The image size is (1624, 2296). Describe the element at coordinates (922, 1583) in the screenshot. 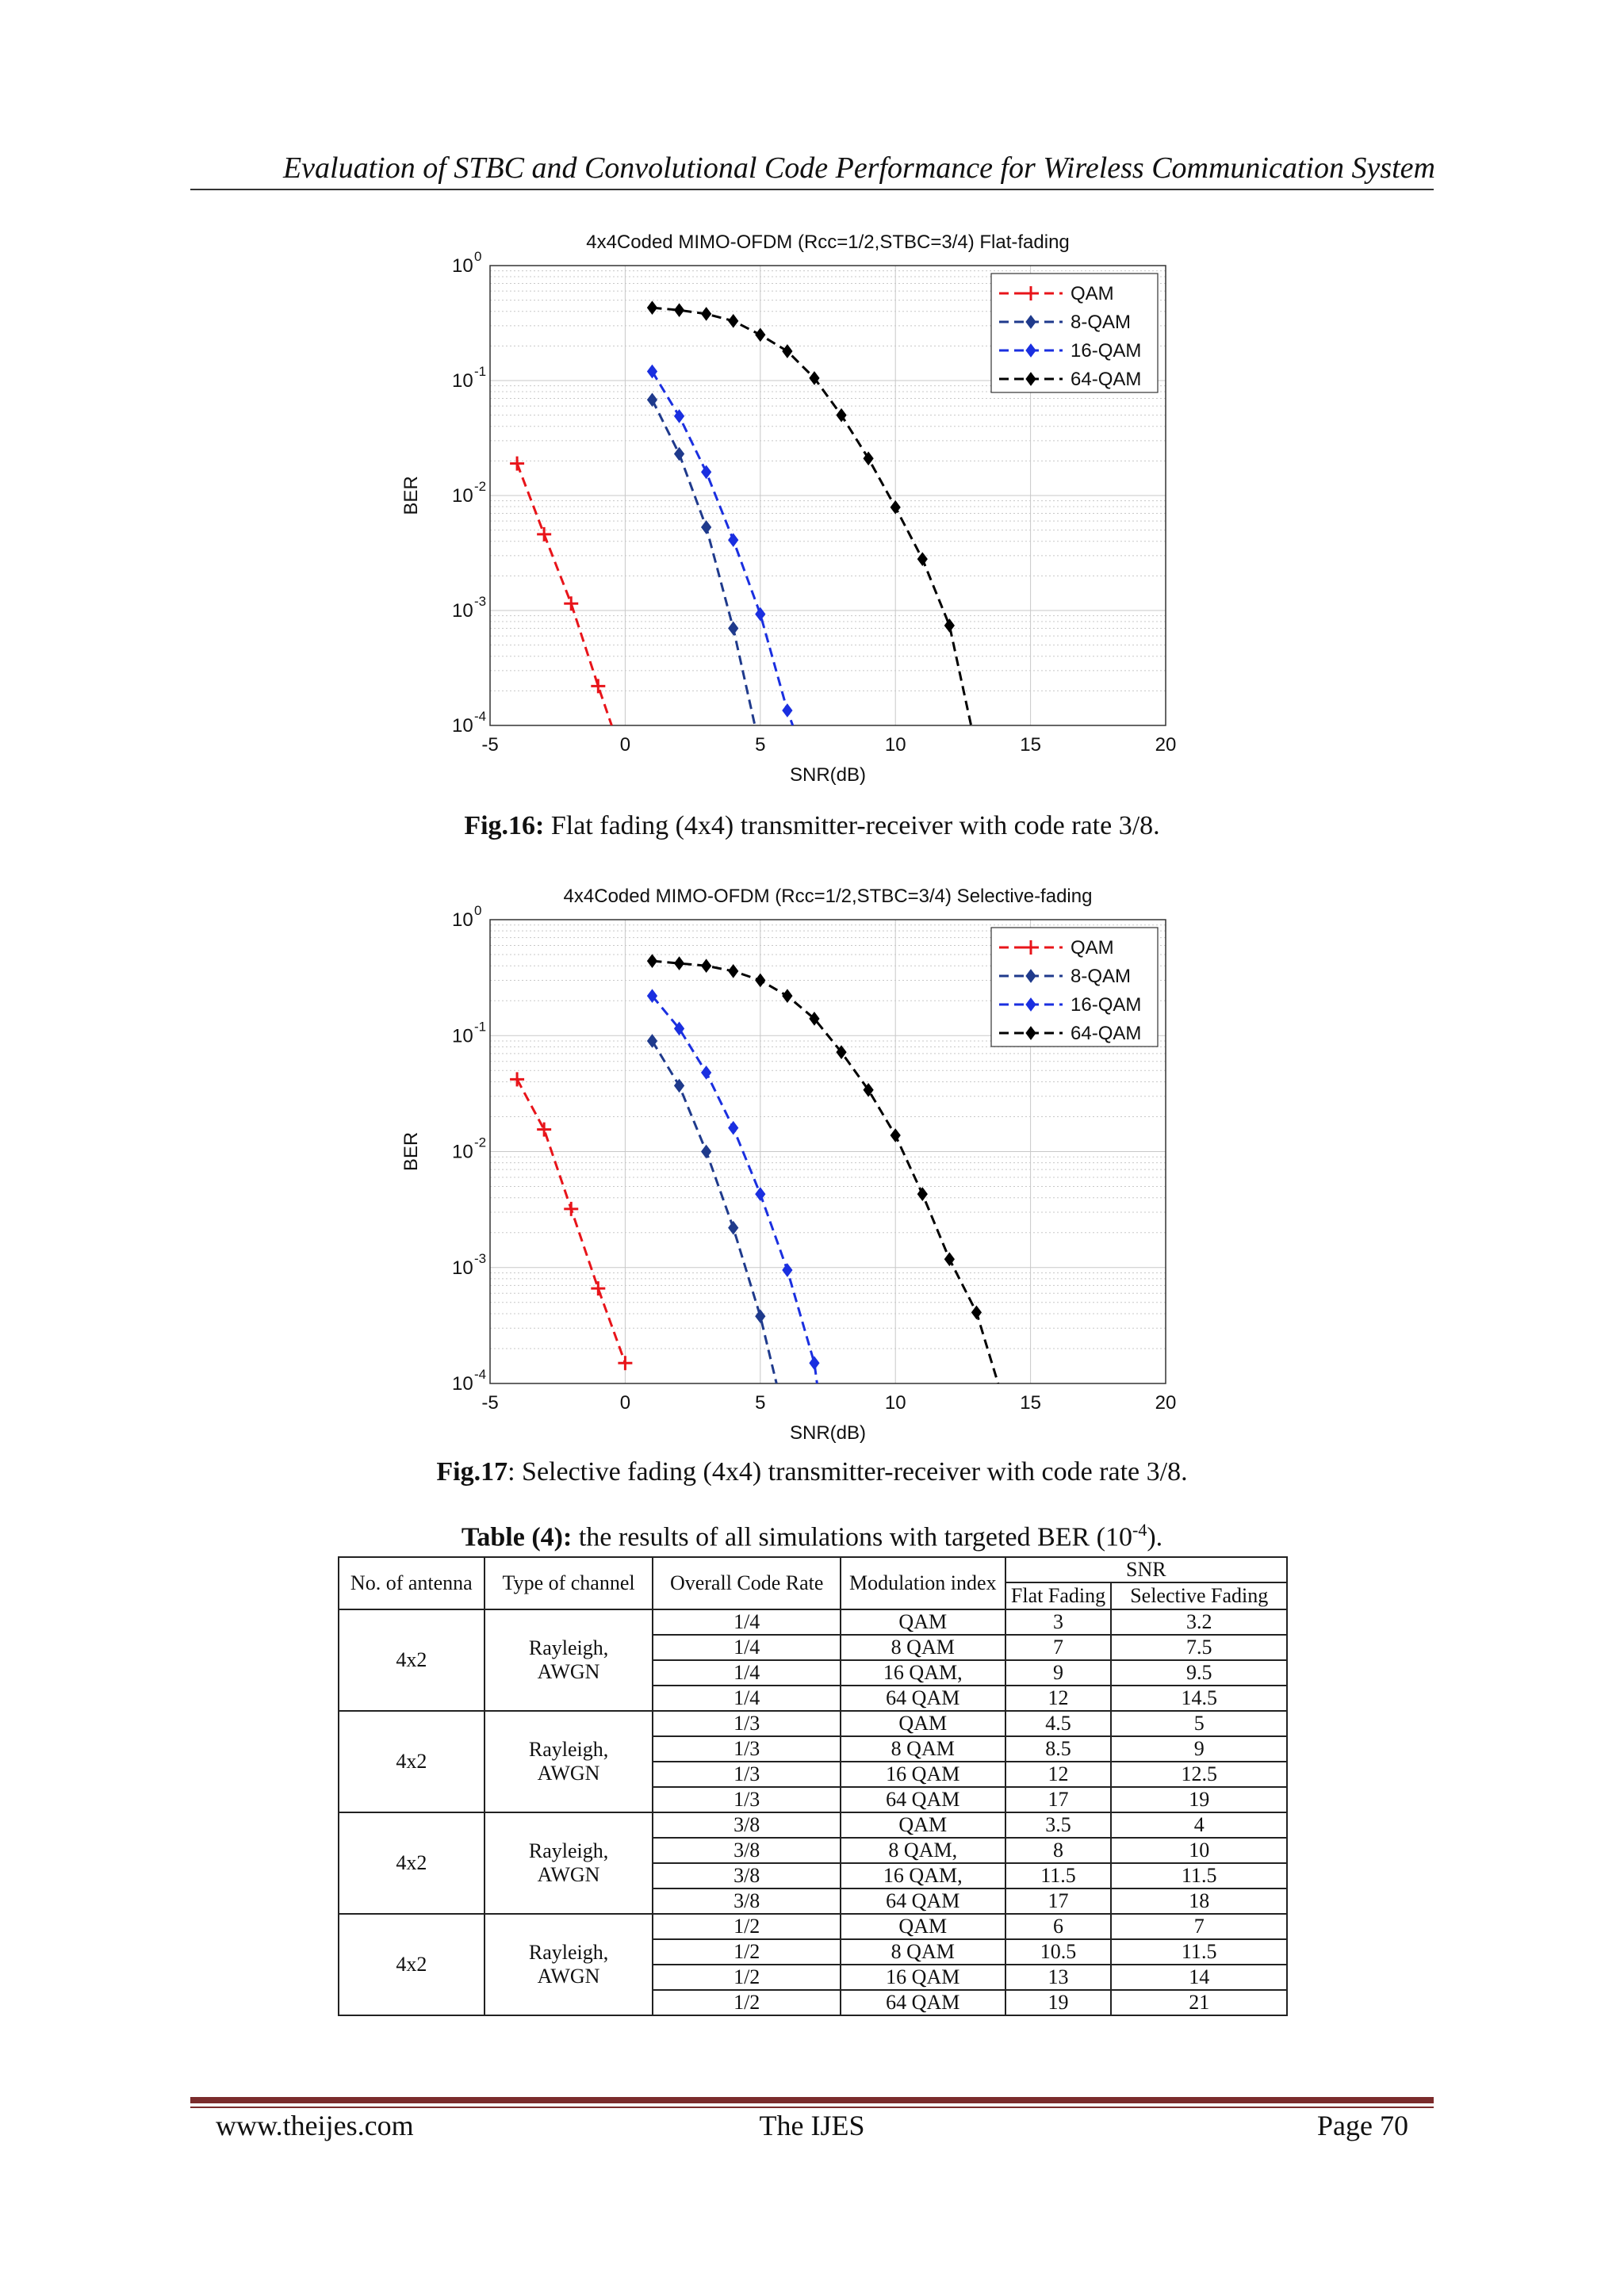

I see `header-modulation: Modulation index` at that location.